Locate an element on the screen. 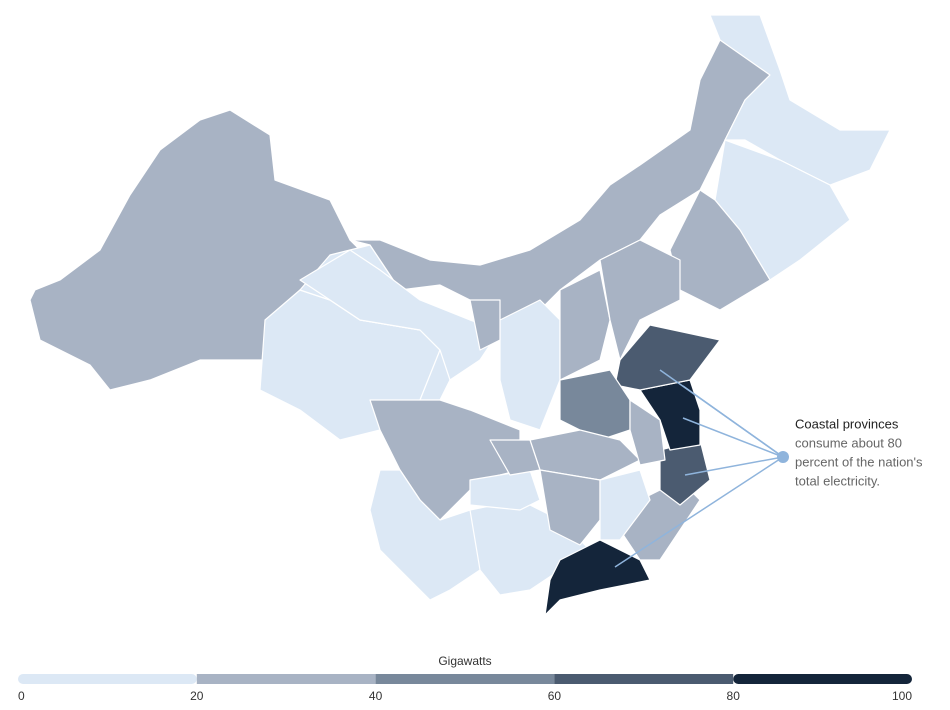 The width and height of the screenshot is (950, 710). legend-tick-label: 0 is located at coordinates (21, 696).